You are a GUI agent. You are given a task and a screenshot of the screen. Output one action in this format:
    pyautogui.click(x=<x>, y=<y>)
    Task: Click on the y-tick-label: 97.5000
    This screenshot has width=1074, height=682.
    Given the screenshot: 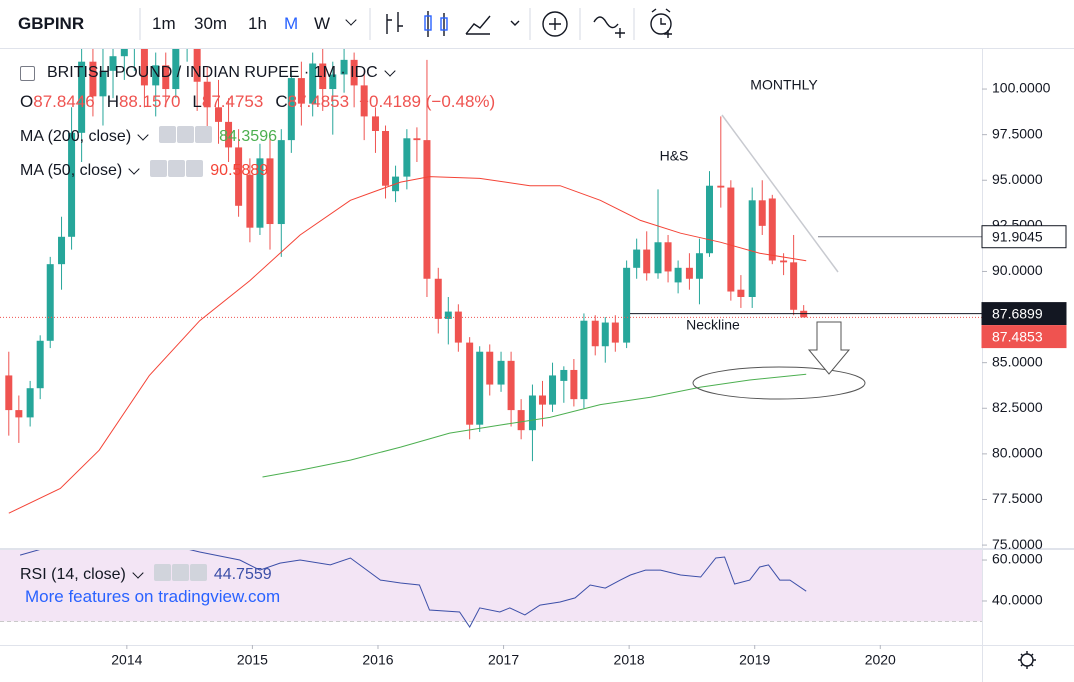 What is the action you would take?
    pyautogui.click(x=1017, y=133)
    